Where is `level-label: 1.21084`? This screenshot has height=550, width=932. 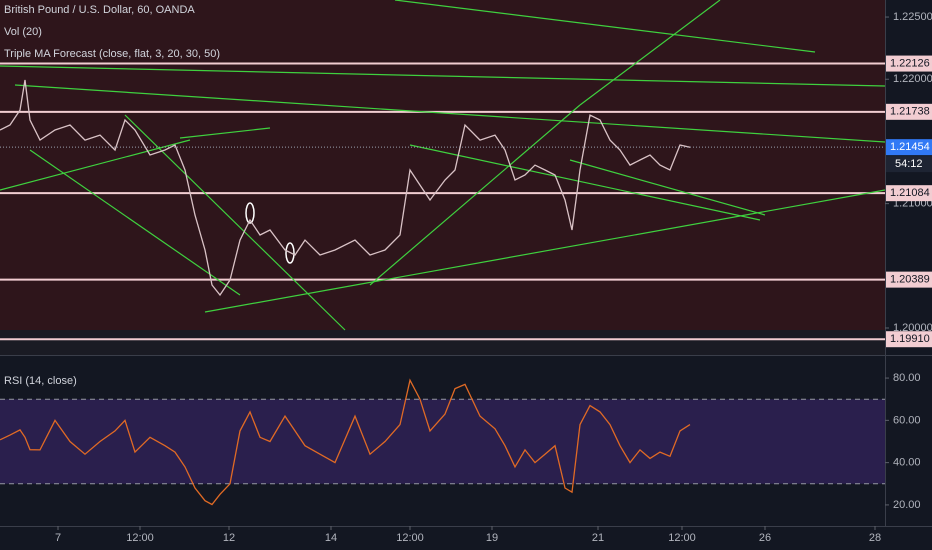 level-label: 1.21084 is located at coordinates (910, 193).